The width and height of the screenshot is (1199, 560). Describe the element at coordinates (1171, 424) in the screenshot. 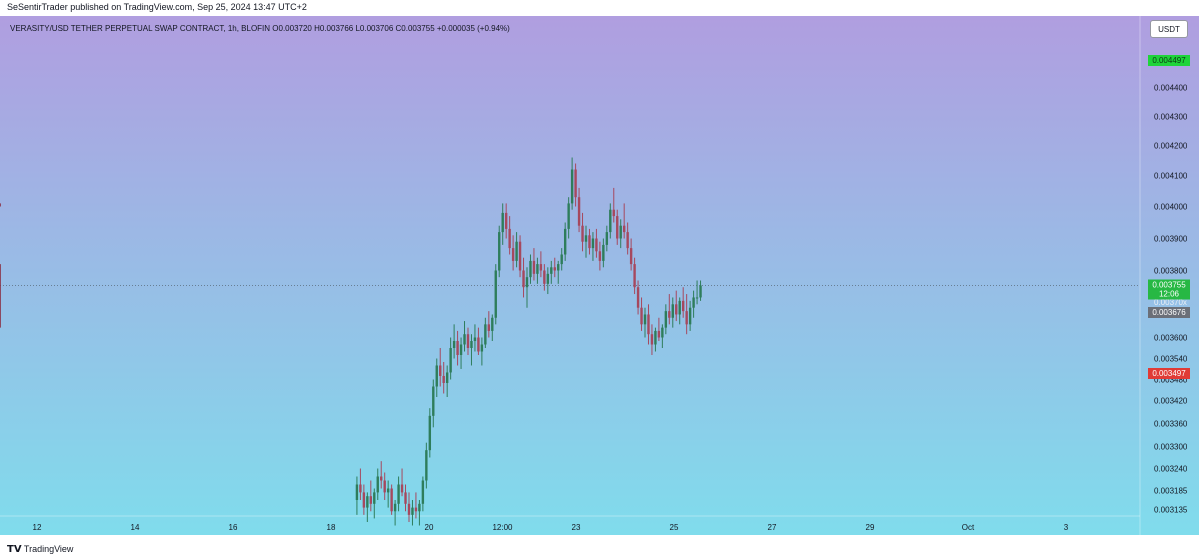

I see `price-tick-label: 0.003360` at that location.